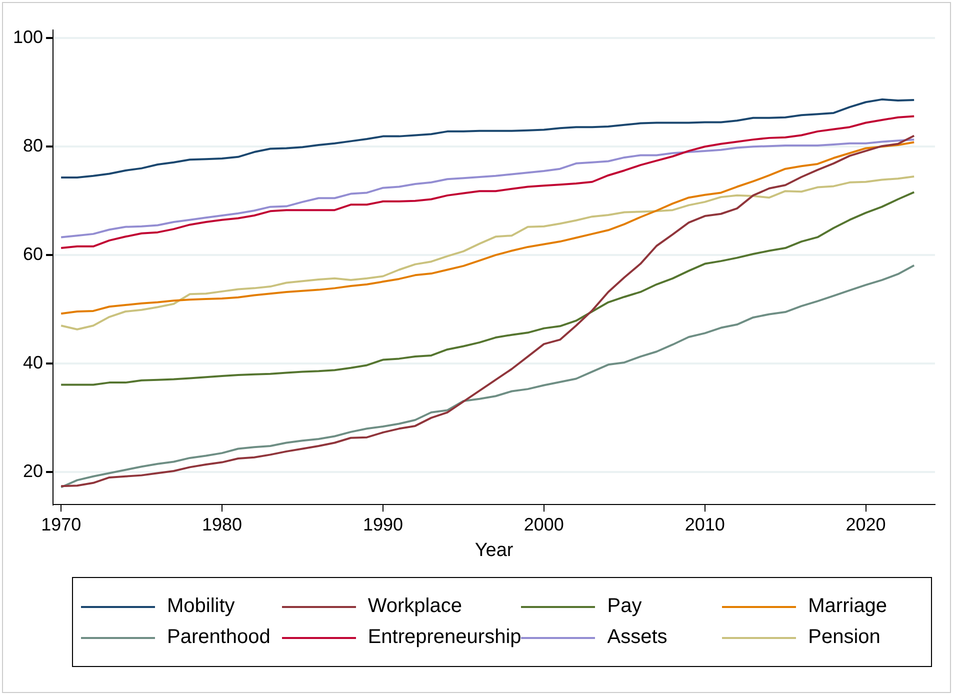  Describe the element at coordinates (704, 524) in the screenshot. I see `x-tick-label: 2010` at that location.